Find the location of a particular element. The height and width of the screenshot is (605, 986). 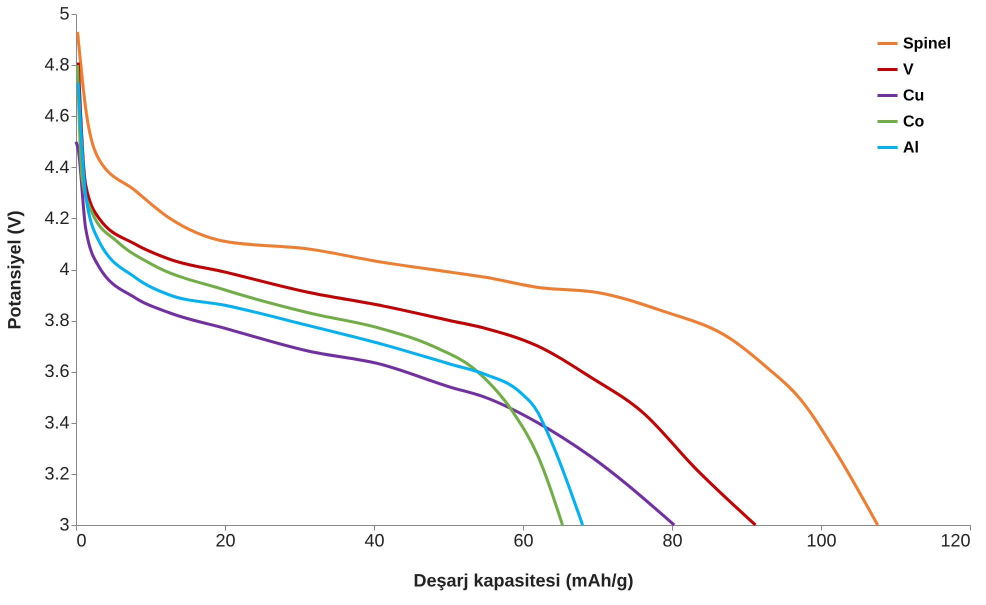

x-tick-label: 60 is located at coordinates (523, 540).